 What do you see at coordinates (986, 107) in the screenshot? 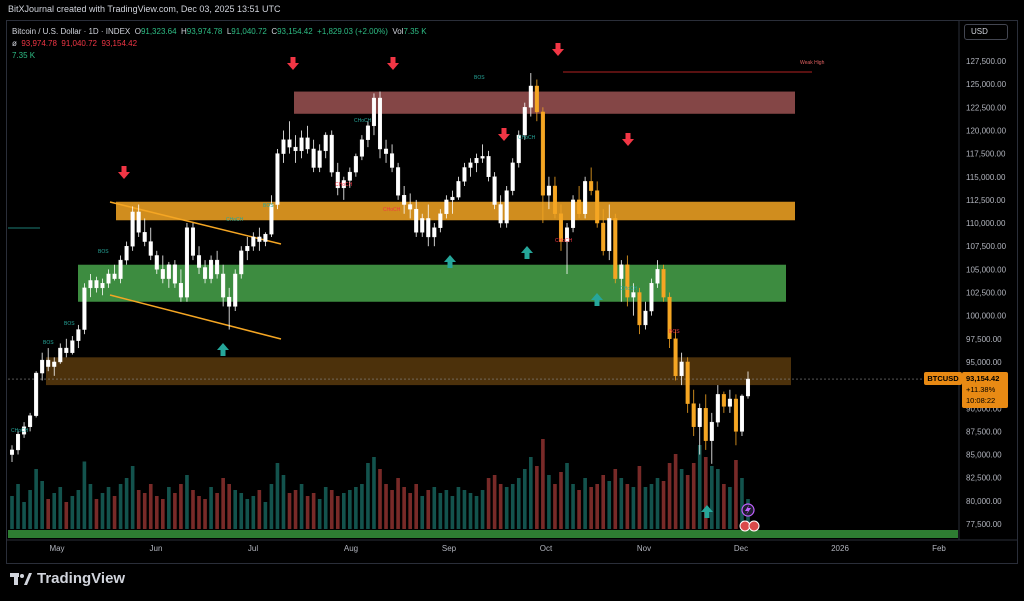
I see `price-tick: 122,500.00` at bounding box center [986, 107].